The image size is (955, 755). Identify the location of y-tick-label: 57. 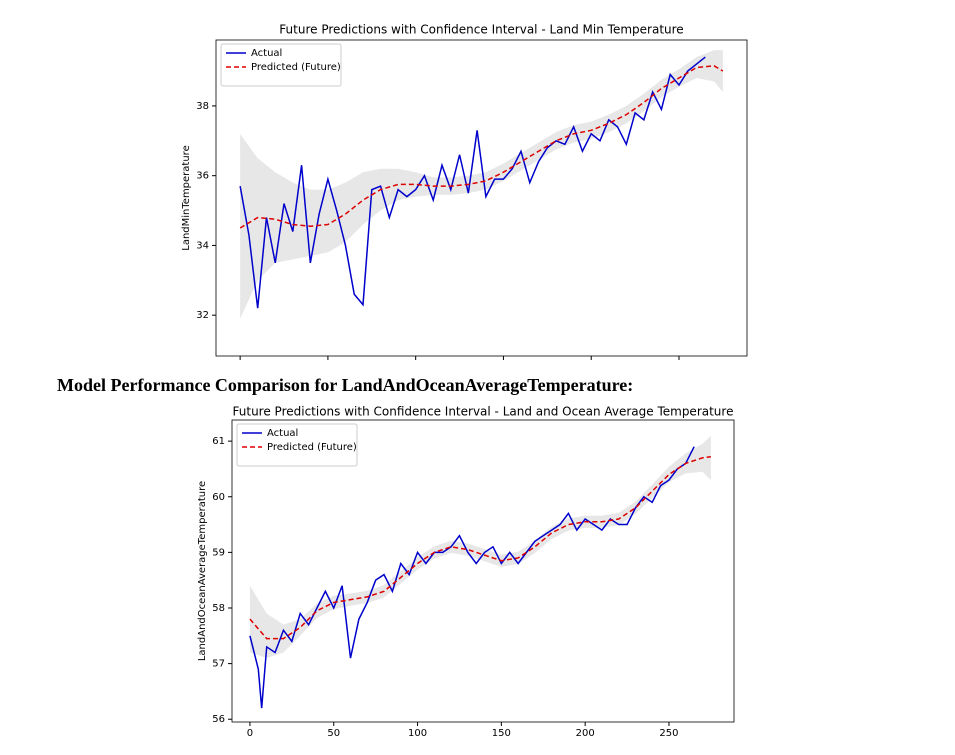
(218, 664).